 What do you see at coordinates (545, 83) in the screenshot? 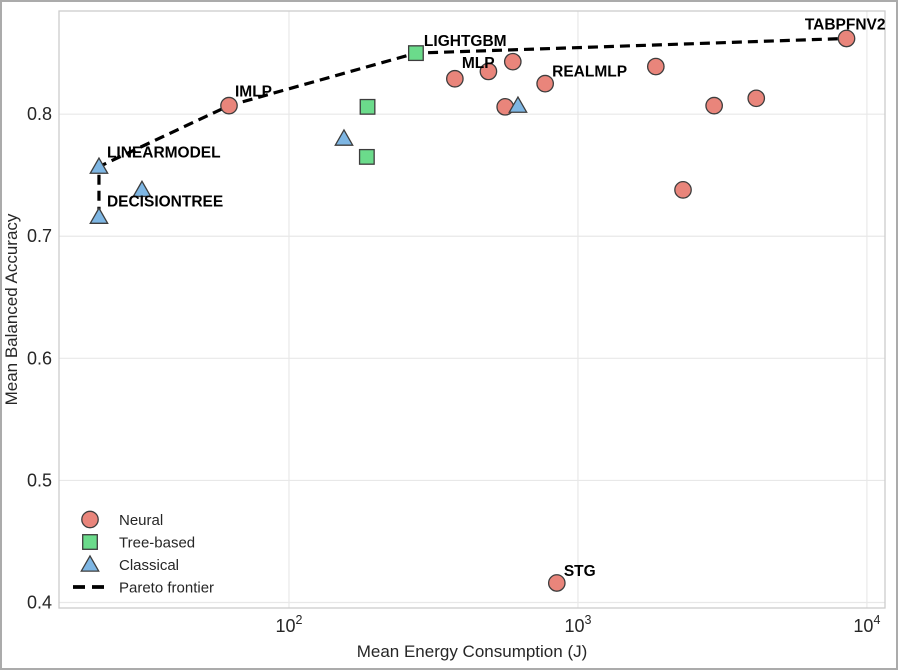
I see `data-point-realmlp` at bounding box center [545, 83].